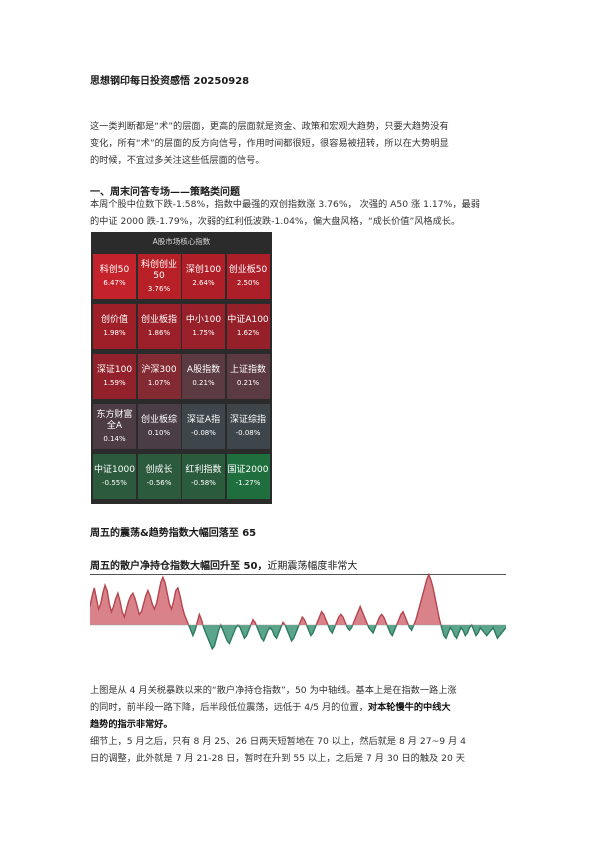 This screenshot has width=595, height=842. Describe the element at coordinates (159, 333) in the screenshot. I see `heatmap-cell-value: 1.86%` at that location.